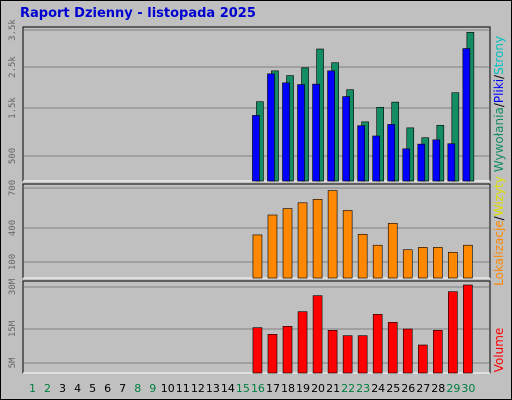 The width and height of the screenshot is (512, 400). What do you see at coordinates (13, 228) in the screenshot?
I see `panel-2-ytick-label: 400` at bounding box center [13, 228].